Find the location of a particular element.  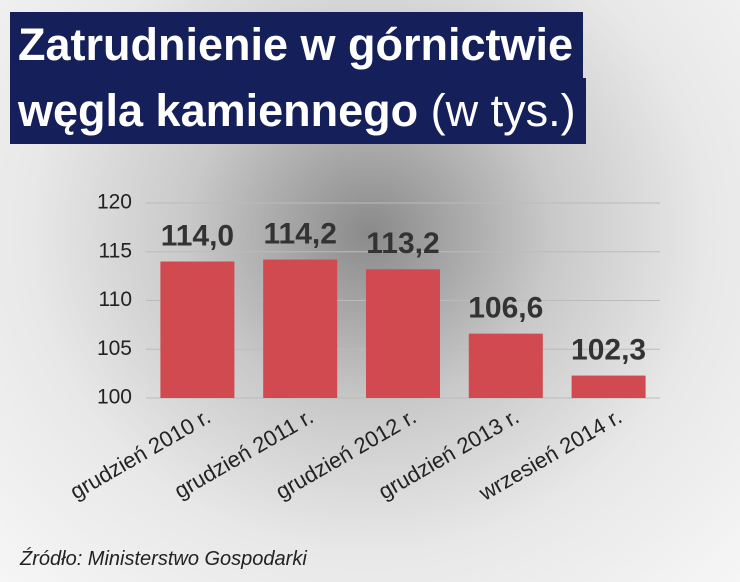

y-tick-label: 105 is located at coordinates (114, 348).